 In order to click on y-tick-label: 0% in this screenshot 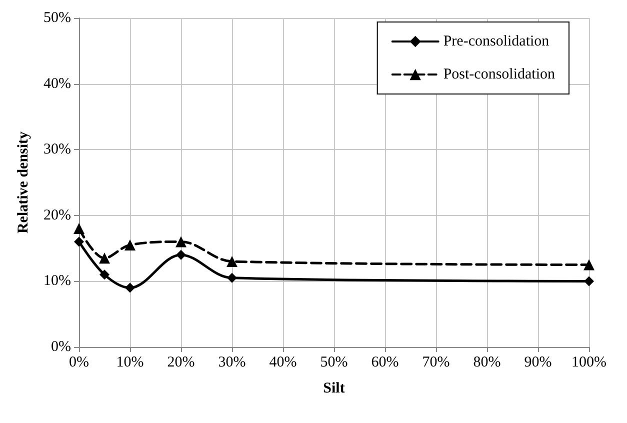, I will do `click(61, 347)`.